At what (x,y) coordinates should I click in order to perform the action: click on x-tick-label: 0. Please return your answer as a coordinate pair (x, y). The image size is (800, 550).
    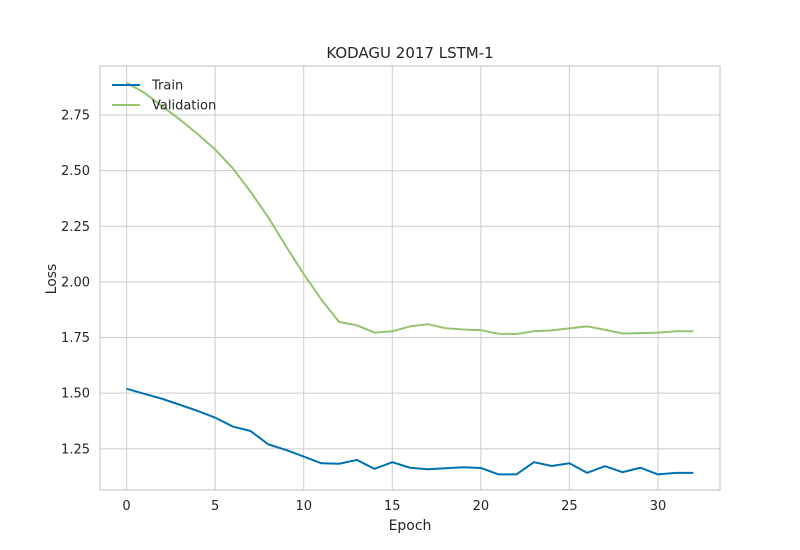
    Looking at the image, I should click on (126, 506).